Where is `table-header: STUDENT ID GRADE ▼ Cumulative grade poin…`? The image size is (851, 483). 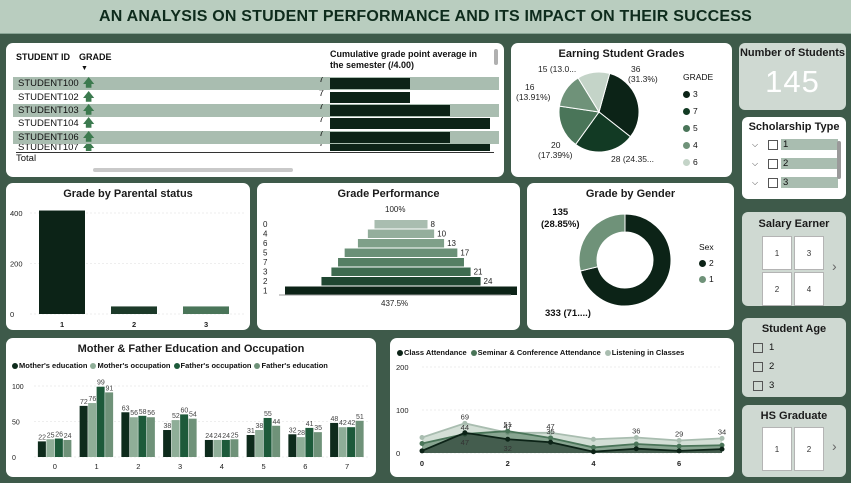 table-header: STUDENT ID GRADE ▼ Cumulative grade poin… is located at coordinates (256, 63).